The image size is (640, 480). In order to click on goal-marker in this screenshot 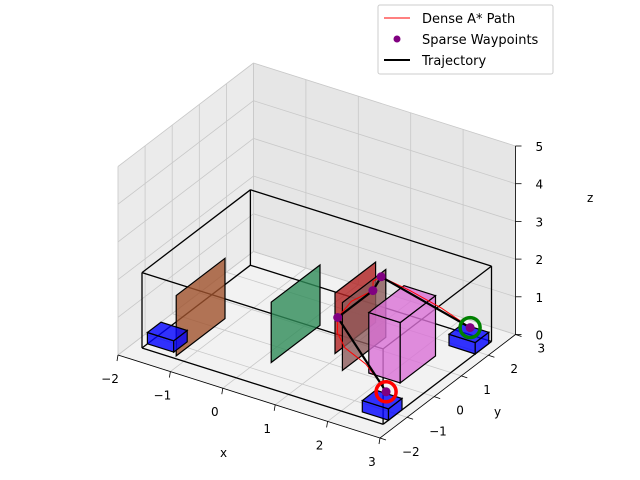, I will do `click(470, 327)`.